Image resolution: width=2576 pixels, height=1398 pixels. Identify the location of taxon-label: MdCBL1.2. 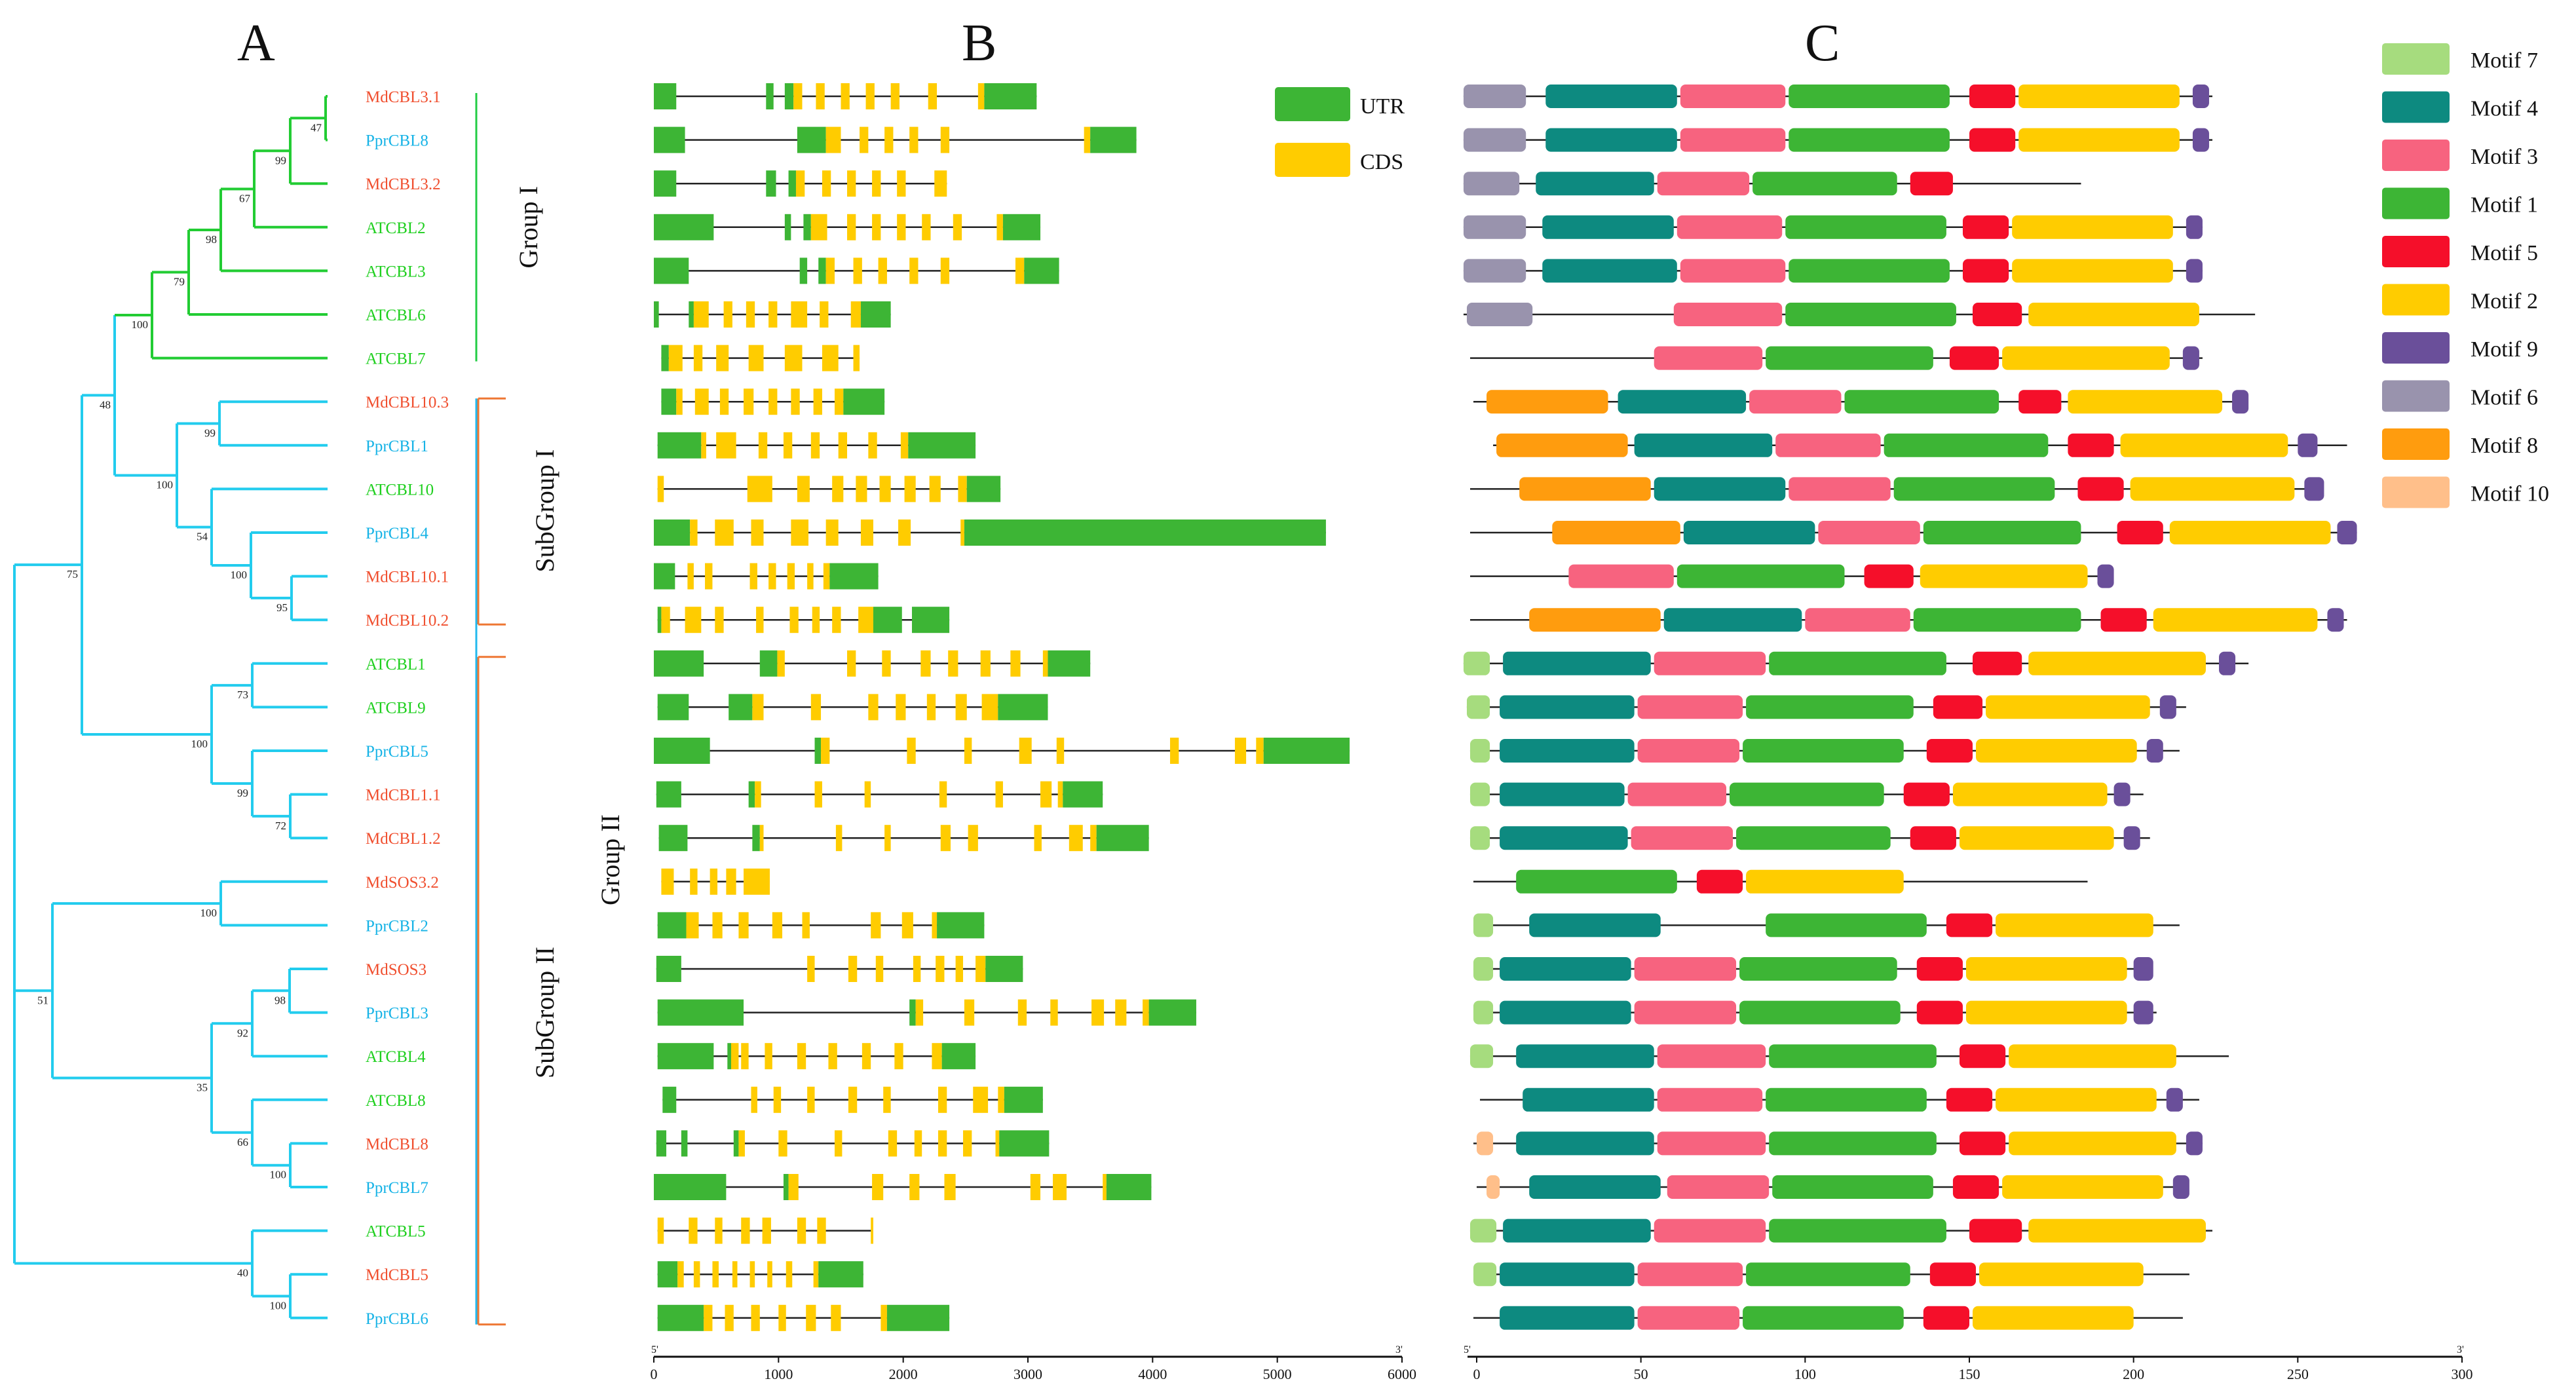
(403, 839).